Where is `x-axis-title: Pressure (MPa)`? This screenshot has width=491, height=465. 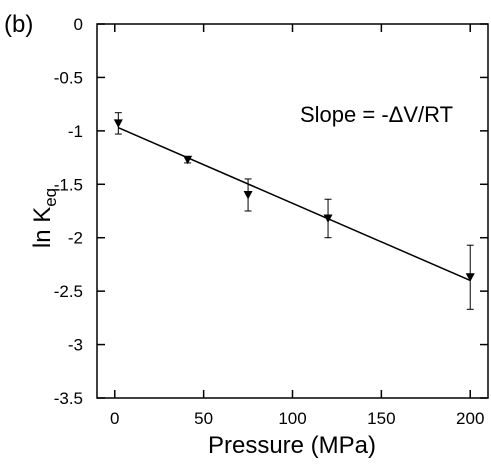
x-axis-title: Pressure (MPa) is located at coordinates (292, 445).